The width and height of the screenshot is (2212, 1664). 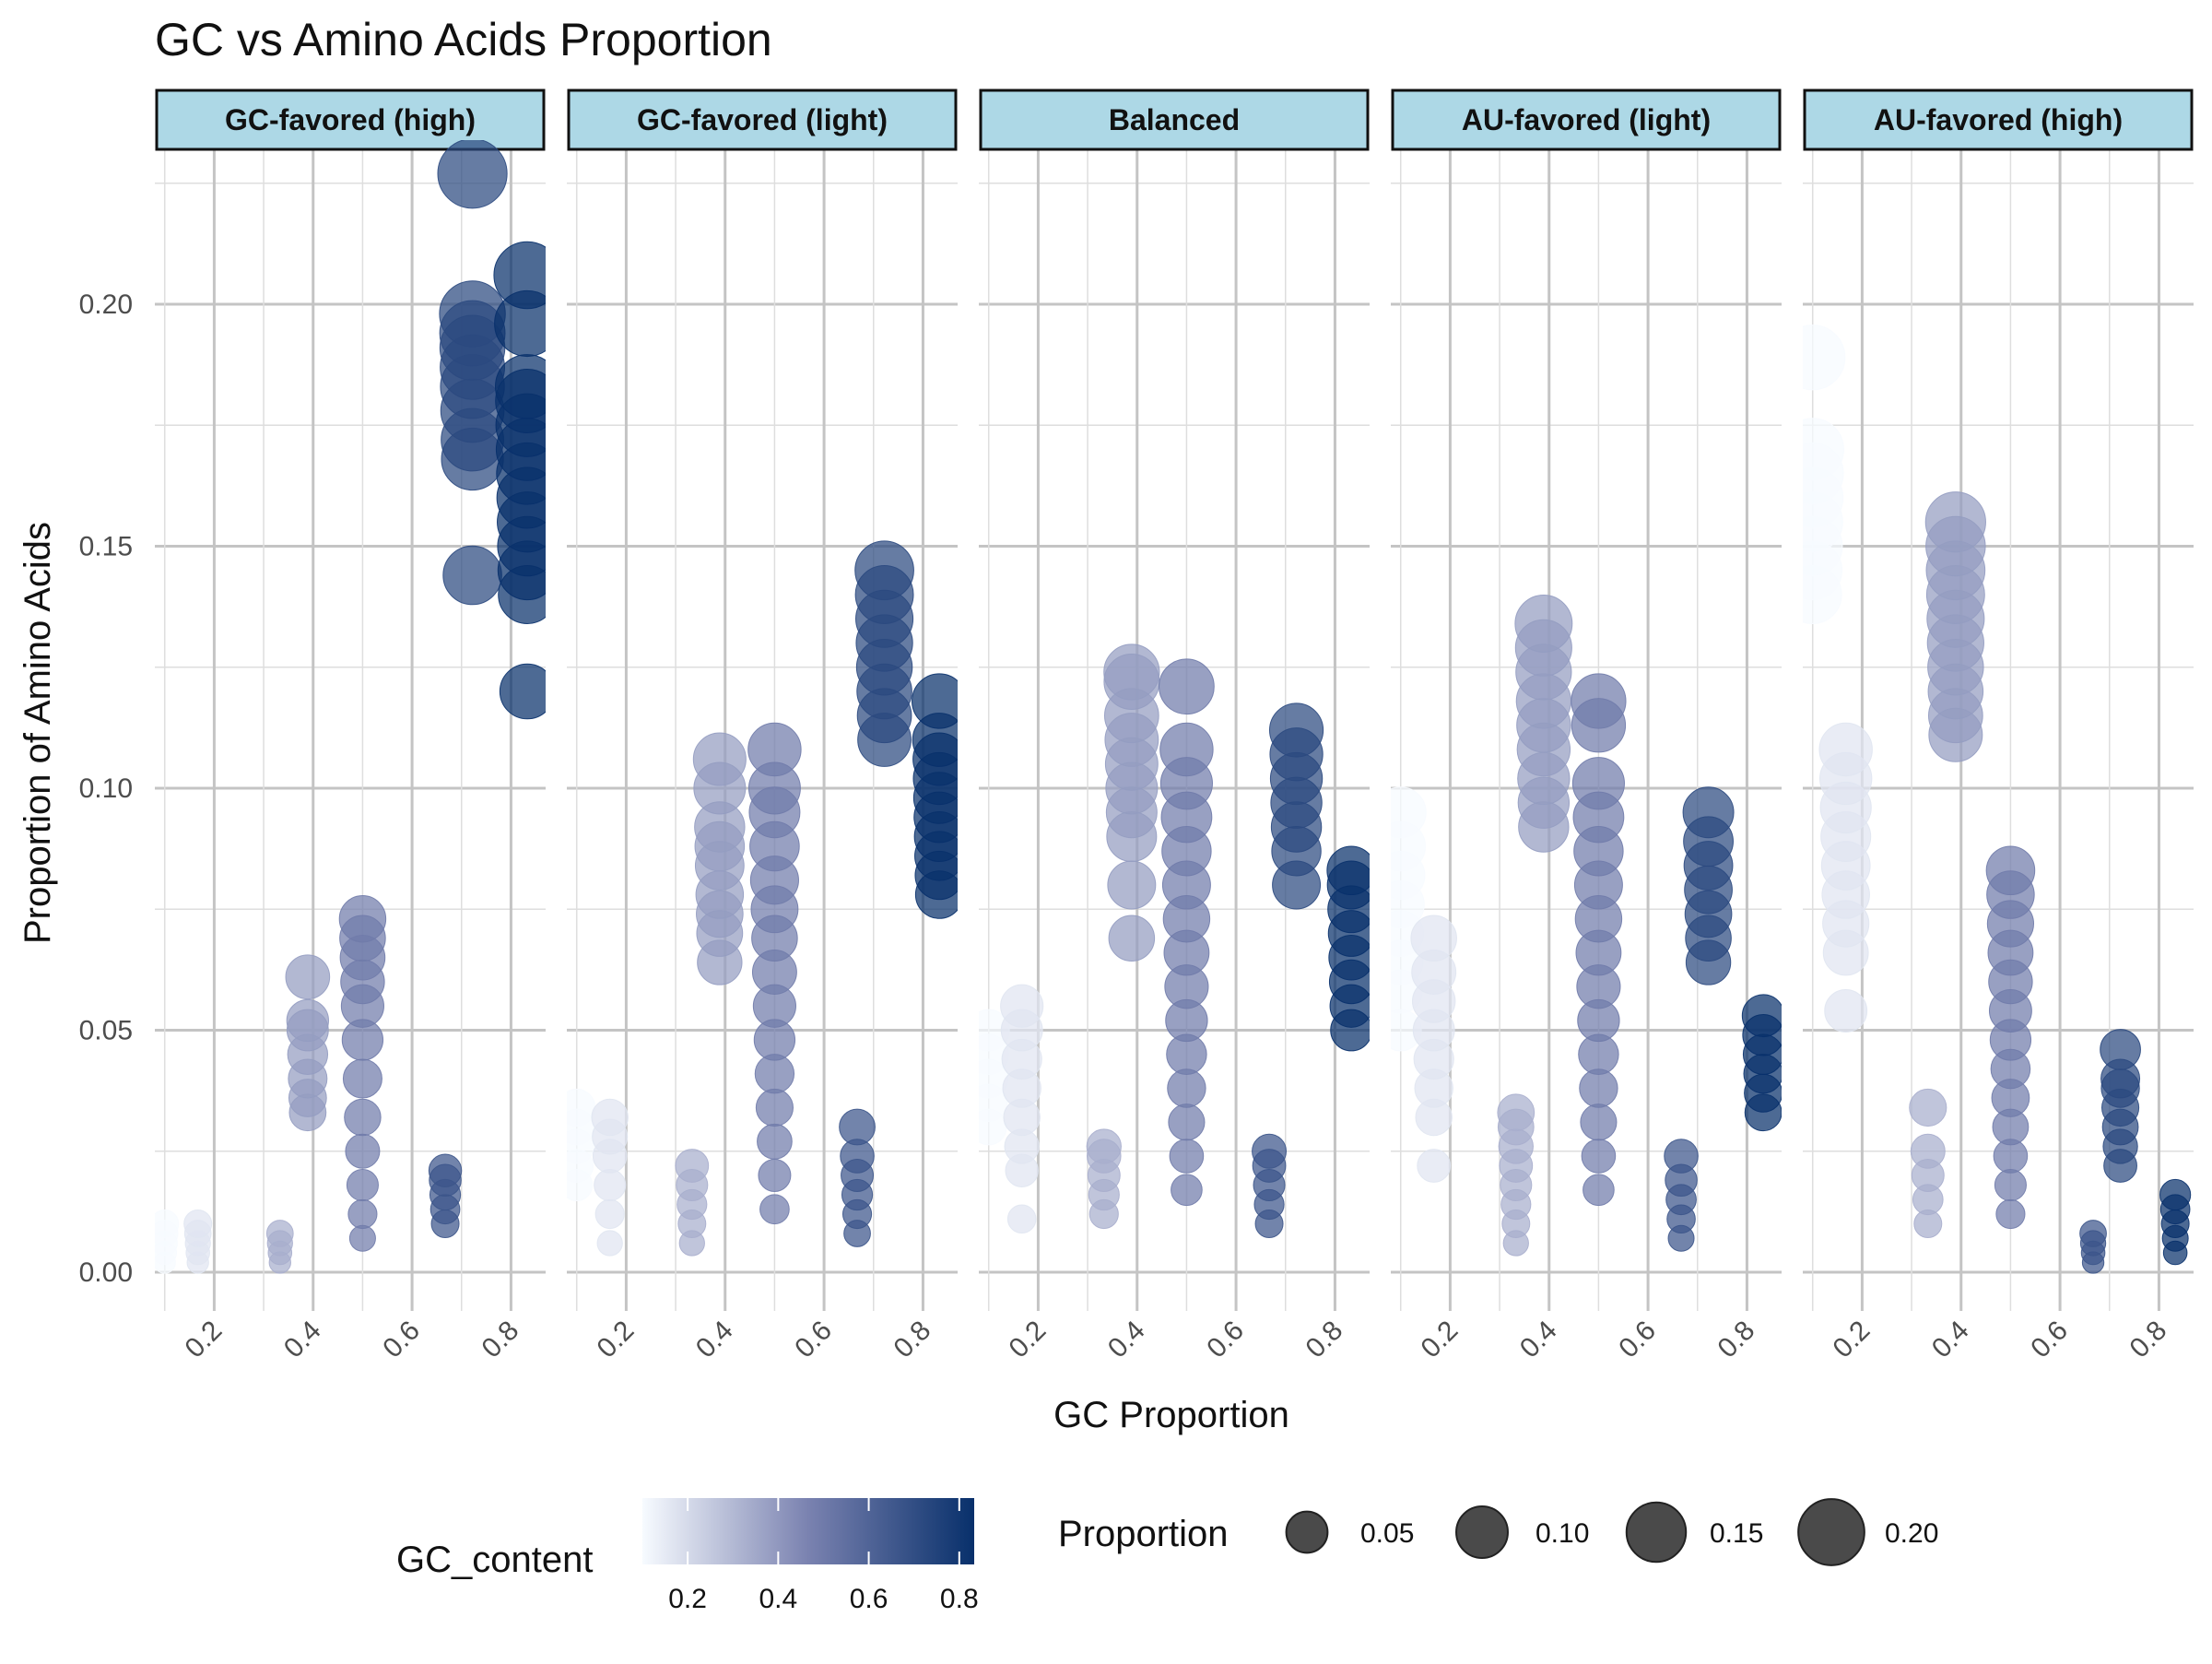 I want to click on size-legend-label: 0.10, so click(x=1562, y=1533).